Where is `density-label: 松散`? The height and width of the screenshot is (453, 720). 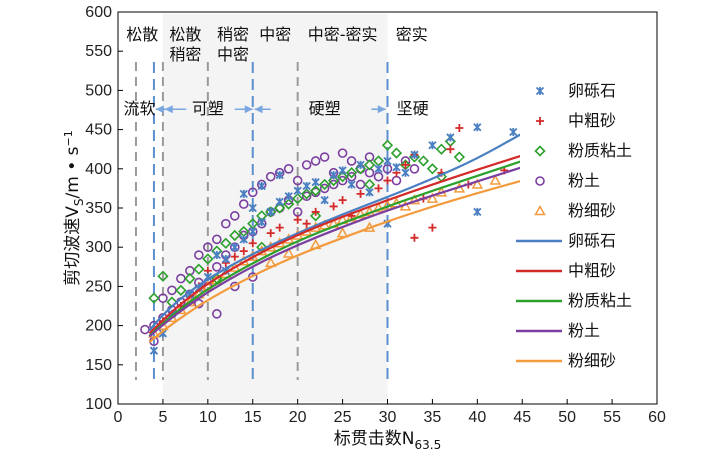
density-label: 松散 is located at coordinates (185, 34).